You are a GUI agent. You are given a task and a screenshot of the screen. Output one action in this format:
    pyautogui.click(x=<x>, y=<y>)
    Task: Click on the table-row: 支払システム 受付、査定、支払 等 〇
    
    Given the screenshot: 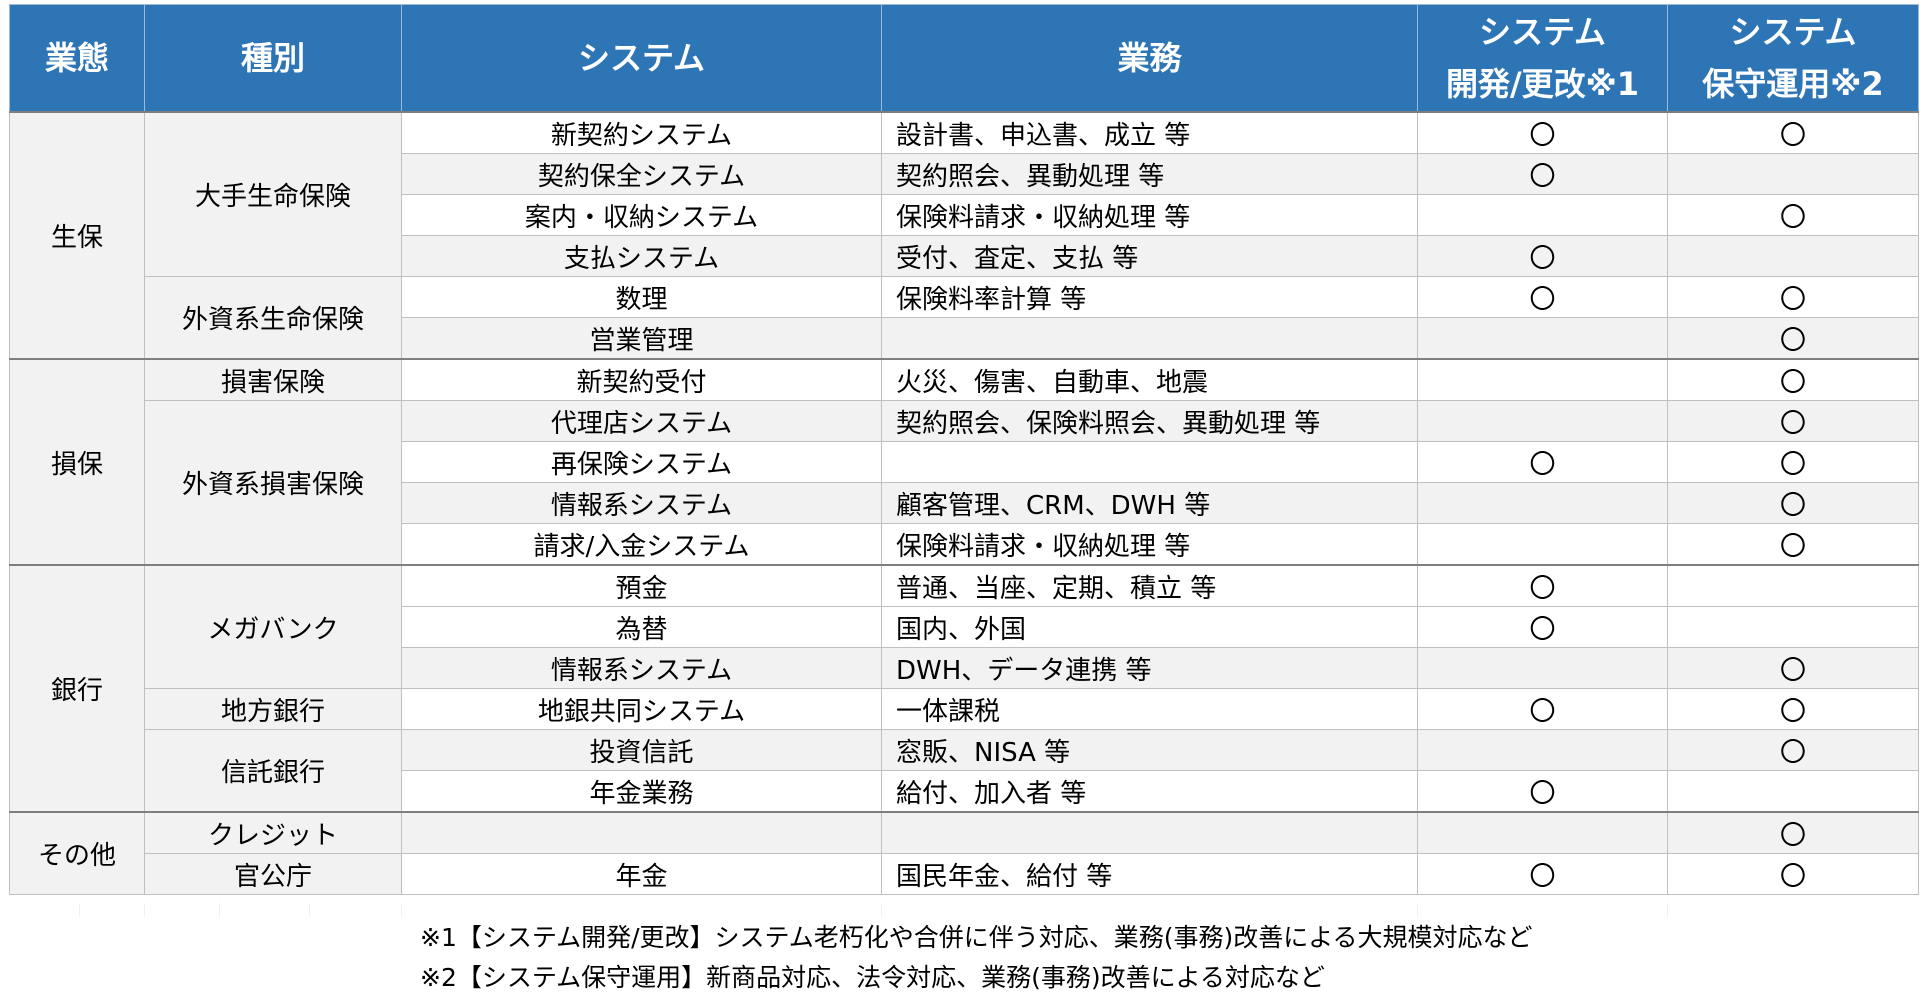 What is the action you would take?
    pyautogui.click(x=964, y=256)
    